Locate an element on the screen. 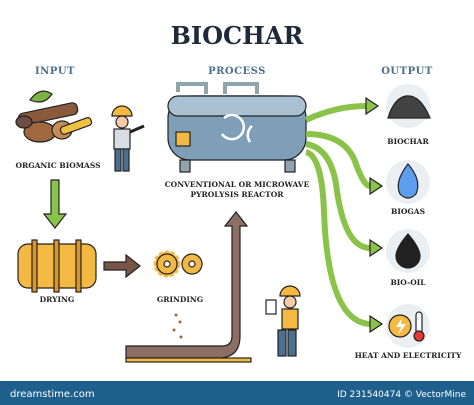  drying-tank is located at coordinates (57, 266).